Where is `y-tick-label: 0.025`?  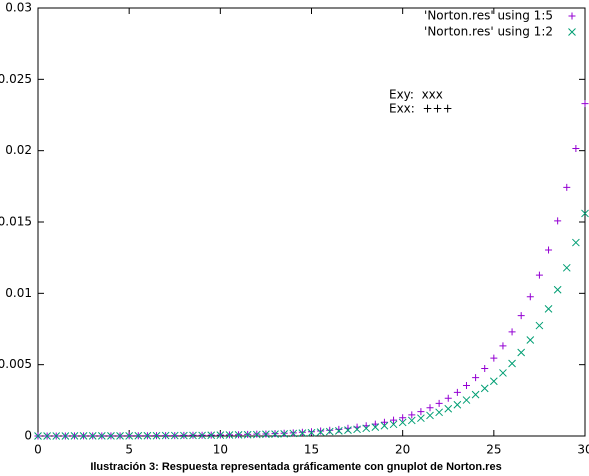 y-tick-label: 0.025 is located at coordinates (16, 79).